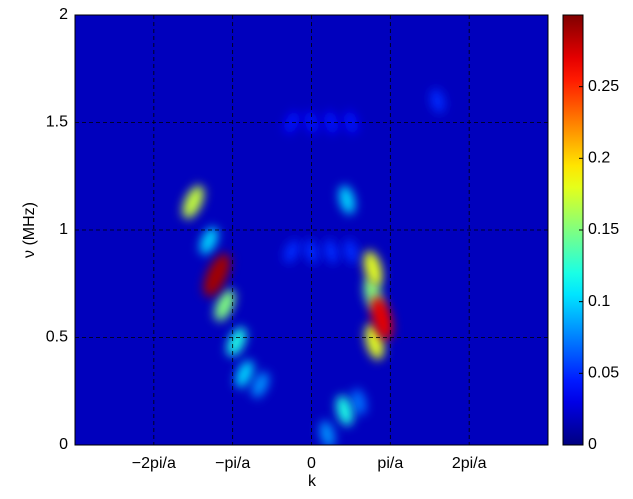 The height and width of the screenshot is (499, 633). Describe the element at coordinates (232, 463) in the screenshot. I see `x-tick-label: −pi/a` at that location.